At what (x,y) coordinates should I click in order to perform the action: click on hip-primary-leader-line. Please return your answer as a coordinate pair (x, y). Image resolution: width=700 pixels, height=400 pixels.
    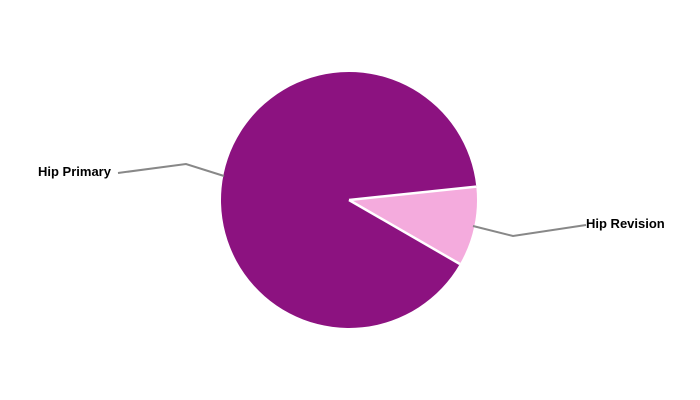
    Looking at the image, I should click on (171, 169).